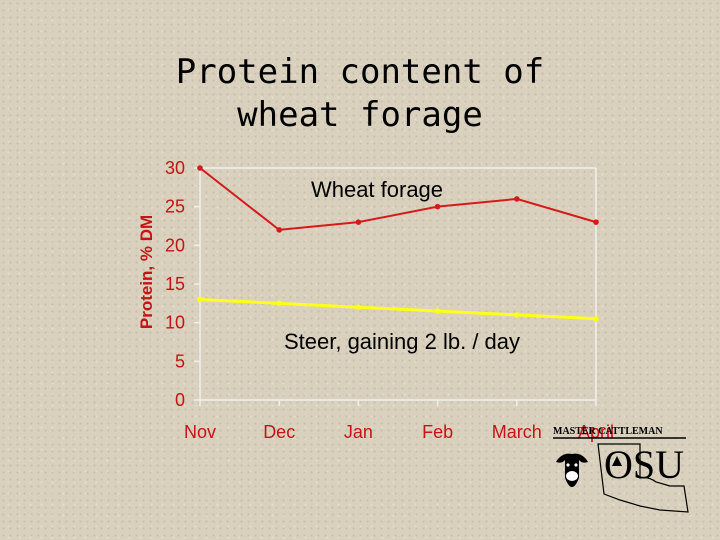 Image resolution: width=720 pixels, height=540 pixels. I want to click on x-tick-label: April, so click(596, 432).